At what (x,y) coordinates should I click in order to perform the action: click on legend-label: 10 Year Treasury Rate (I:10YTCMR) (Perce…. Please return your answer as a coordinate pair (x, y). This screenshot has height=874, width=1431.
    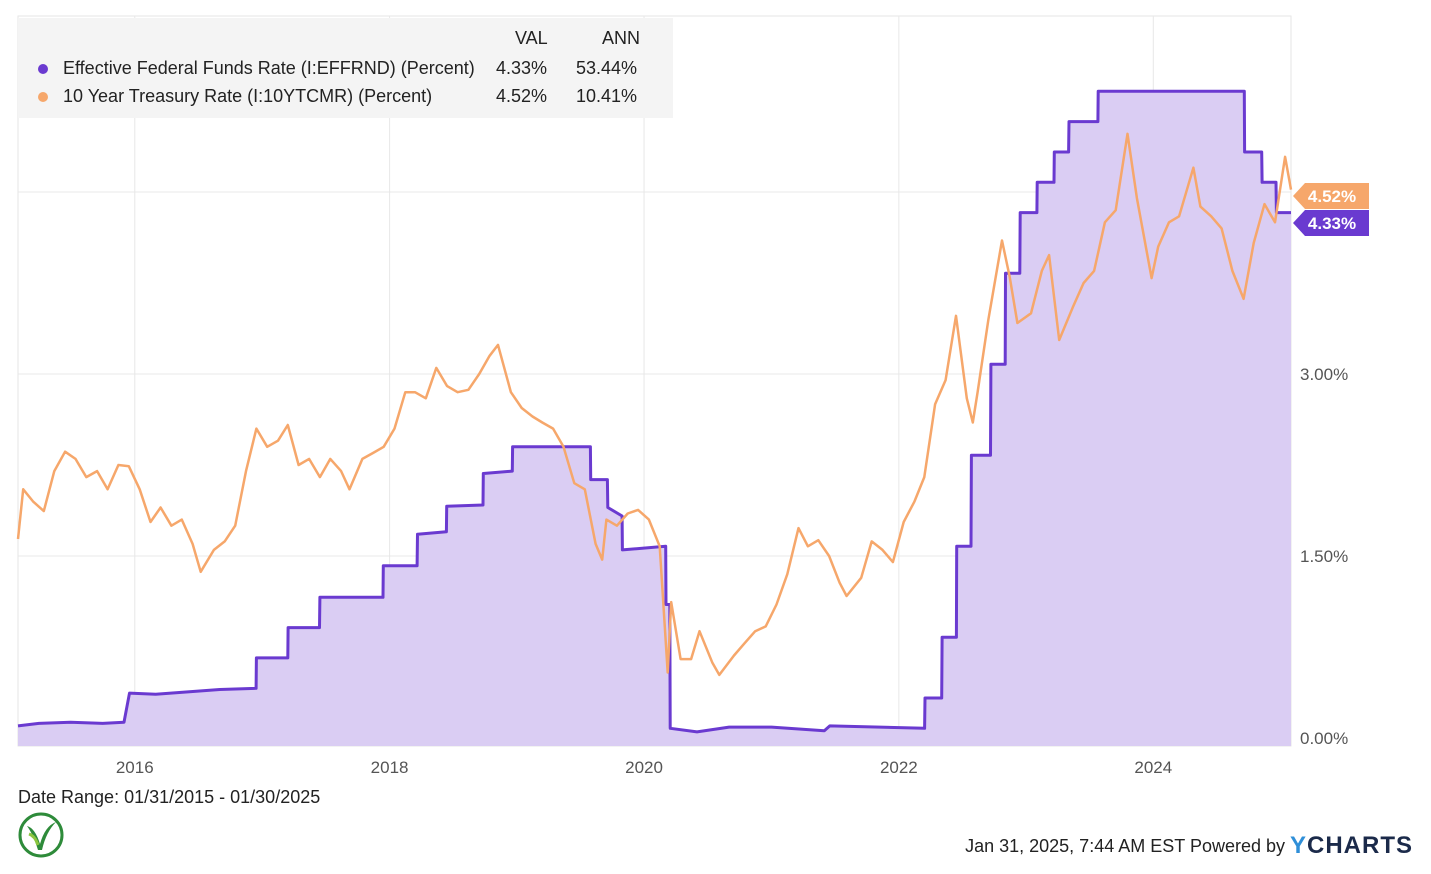
    Looking at the image, I should click on (248, 96).